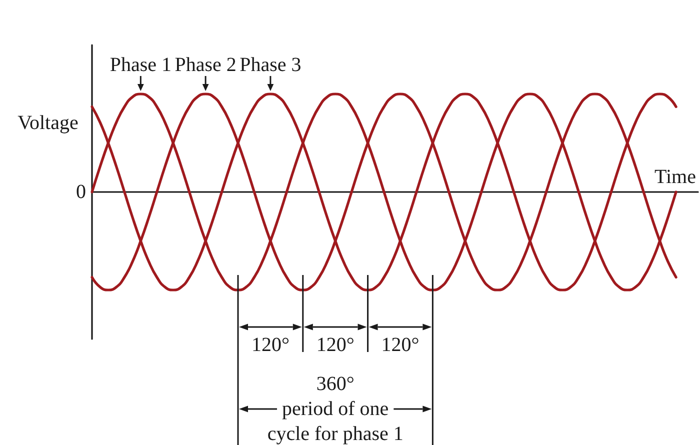 The width and height of the screenshot is (699, 445). I want to click on series-label: Phase 3, so click(271, 65).